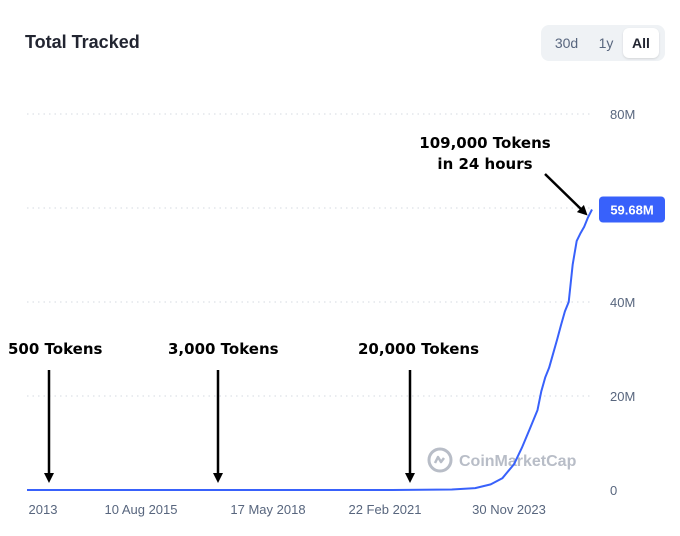  What do you see at coordinates (223, 411) in the screenshot?
I see `annotation: 3,000 Tokens` at bounding box center [223, 411].